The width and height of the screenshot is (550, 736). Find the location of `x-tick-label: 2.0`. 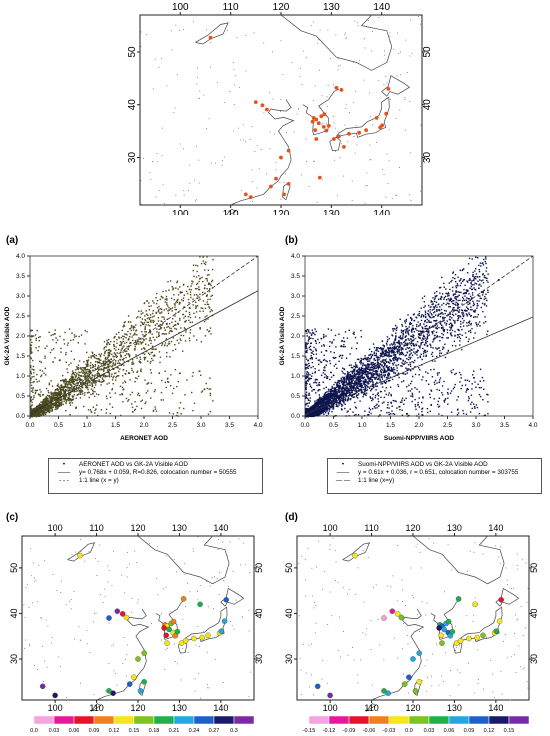

x-tick-label: 2.0 is located at coordinates (143, 425).